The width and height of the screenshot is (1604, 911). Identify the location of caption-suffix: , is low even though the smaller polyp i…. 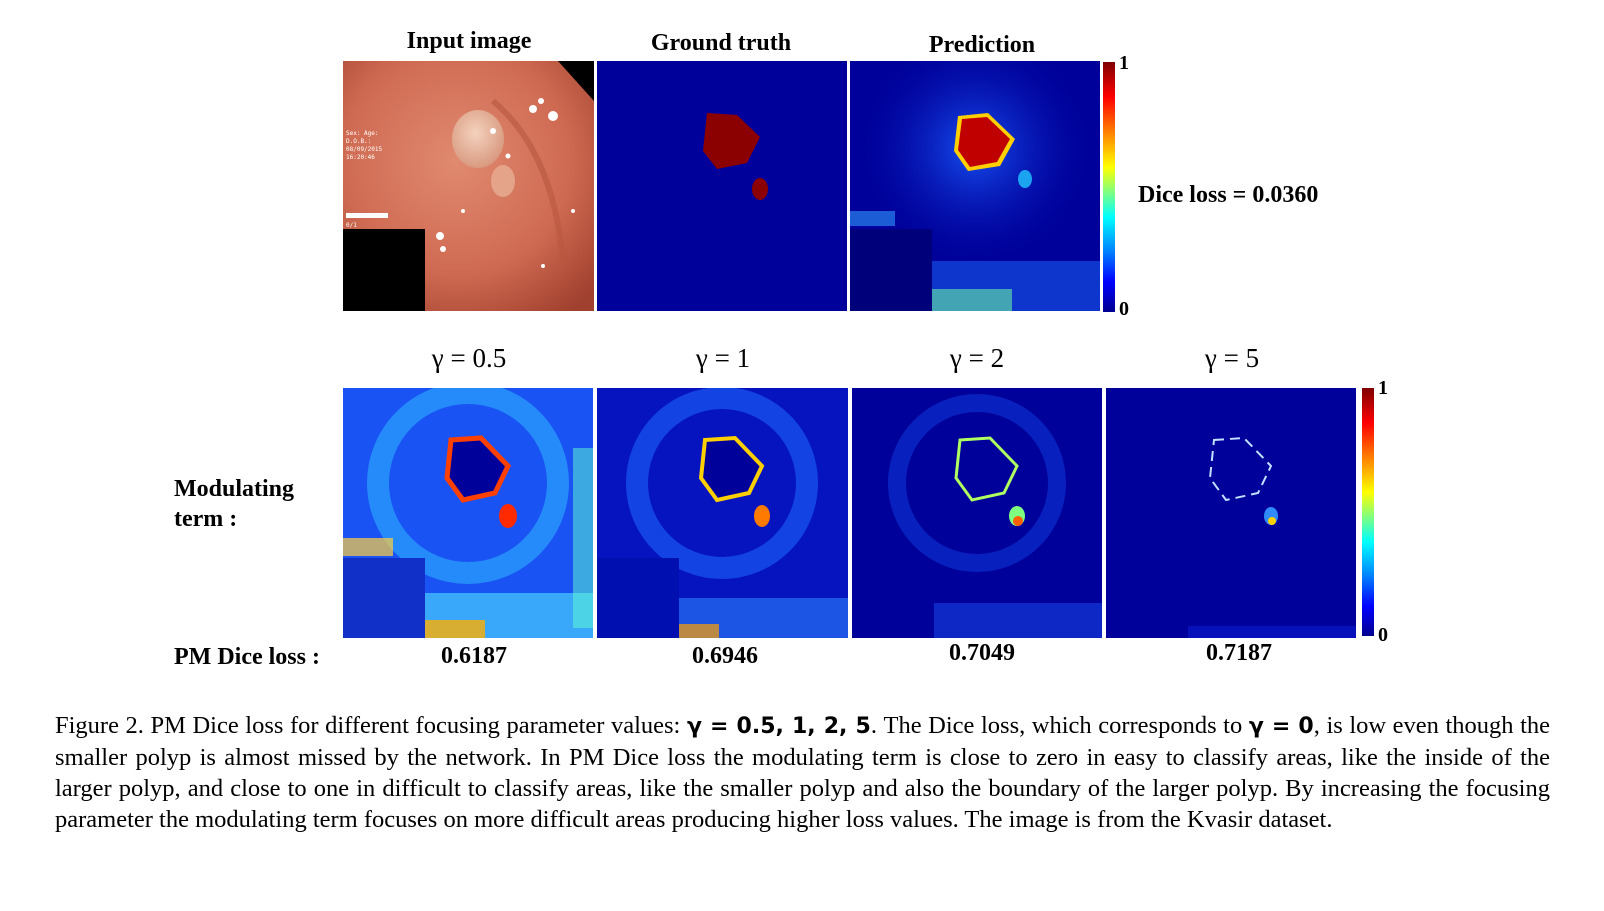
(803, 772).